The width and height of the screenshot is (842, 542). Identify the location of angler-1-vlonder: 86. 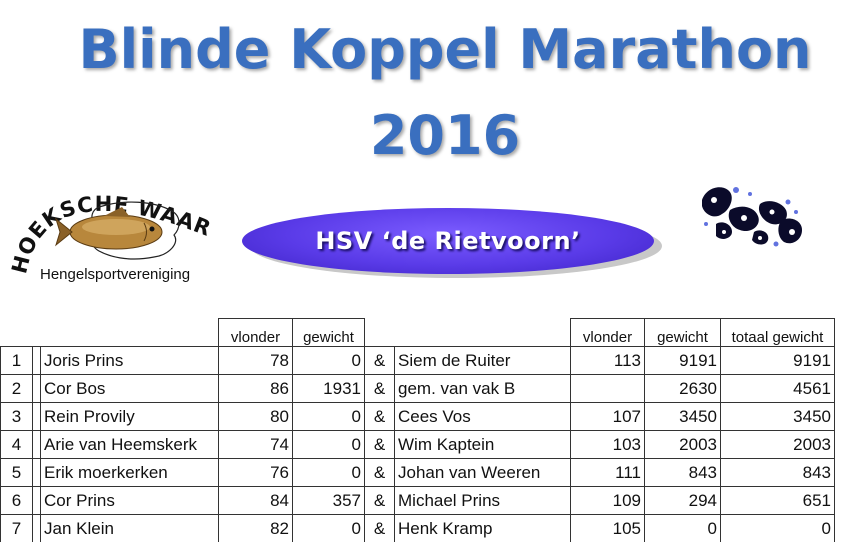
(255, 388).